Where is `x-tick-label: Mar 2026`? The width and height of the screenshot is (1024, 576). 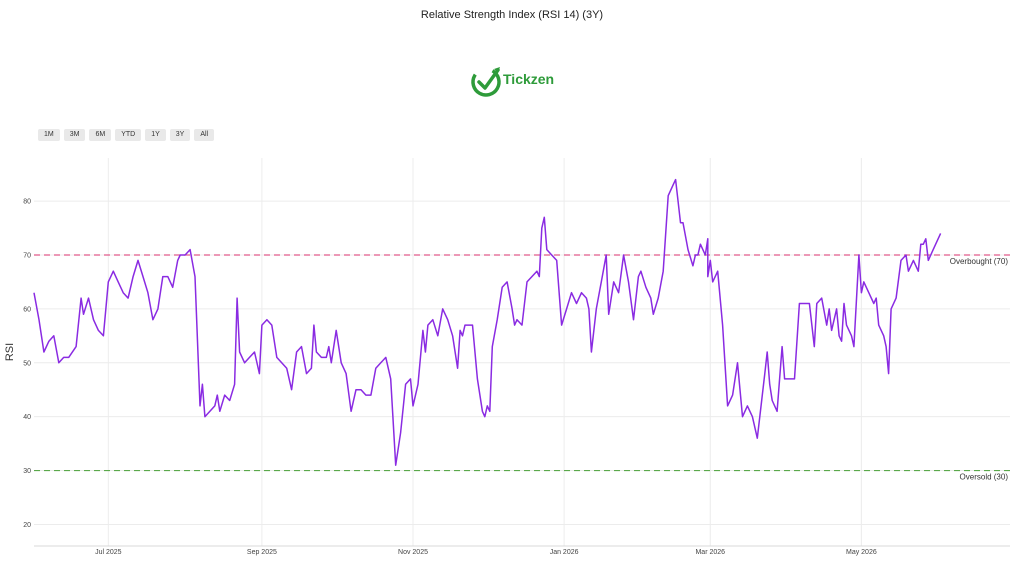
x-tick-label: Mar 2026 is located at coordinates (710, 552).